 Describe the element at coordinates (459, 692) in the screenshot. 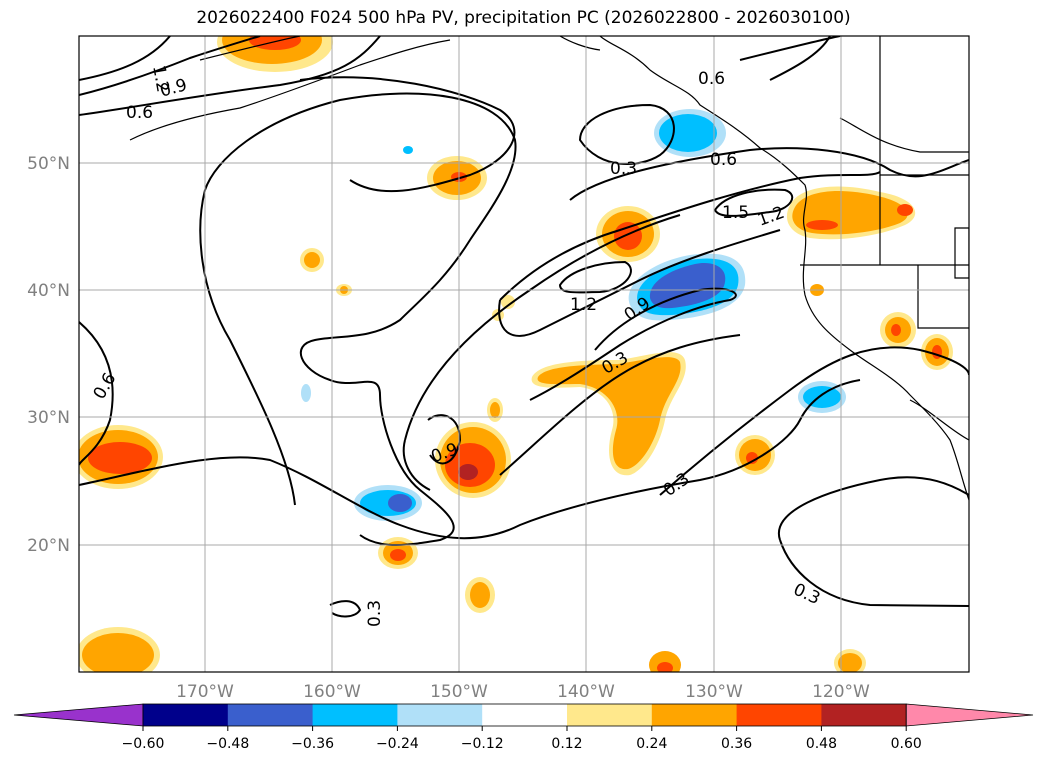

I see `lon-label-150w: 150°W` at that location.